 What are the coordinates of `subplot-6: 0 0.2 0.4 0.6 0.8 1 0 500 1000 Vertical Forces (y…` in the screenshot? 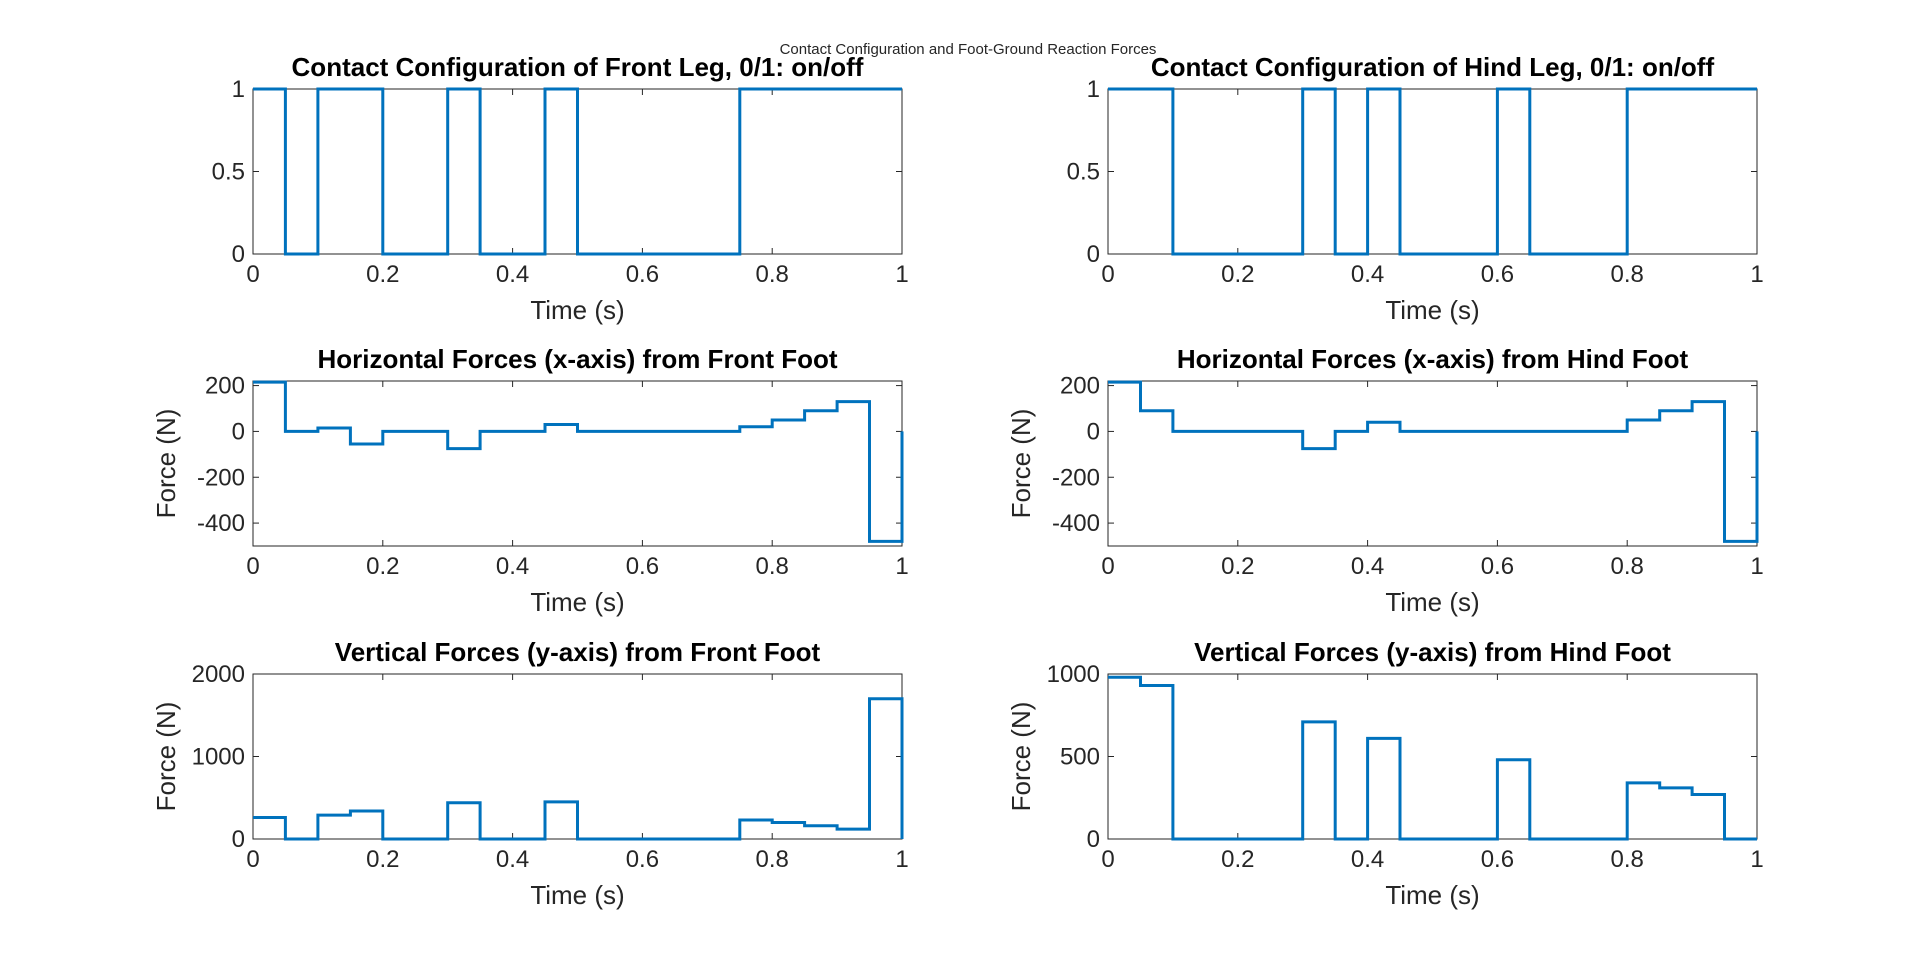 It's located at (1385, 773).